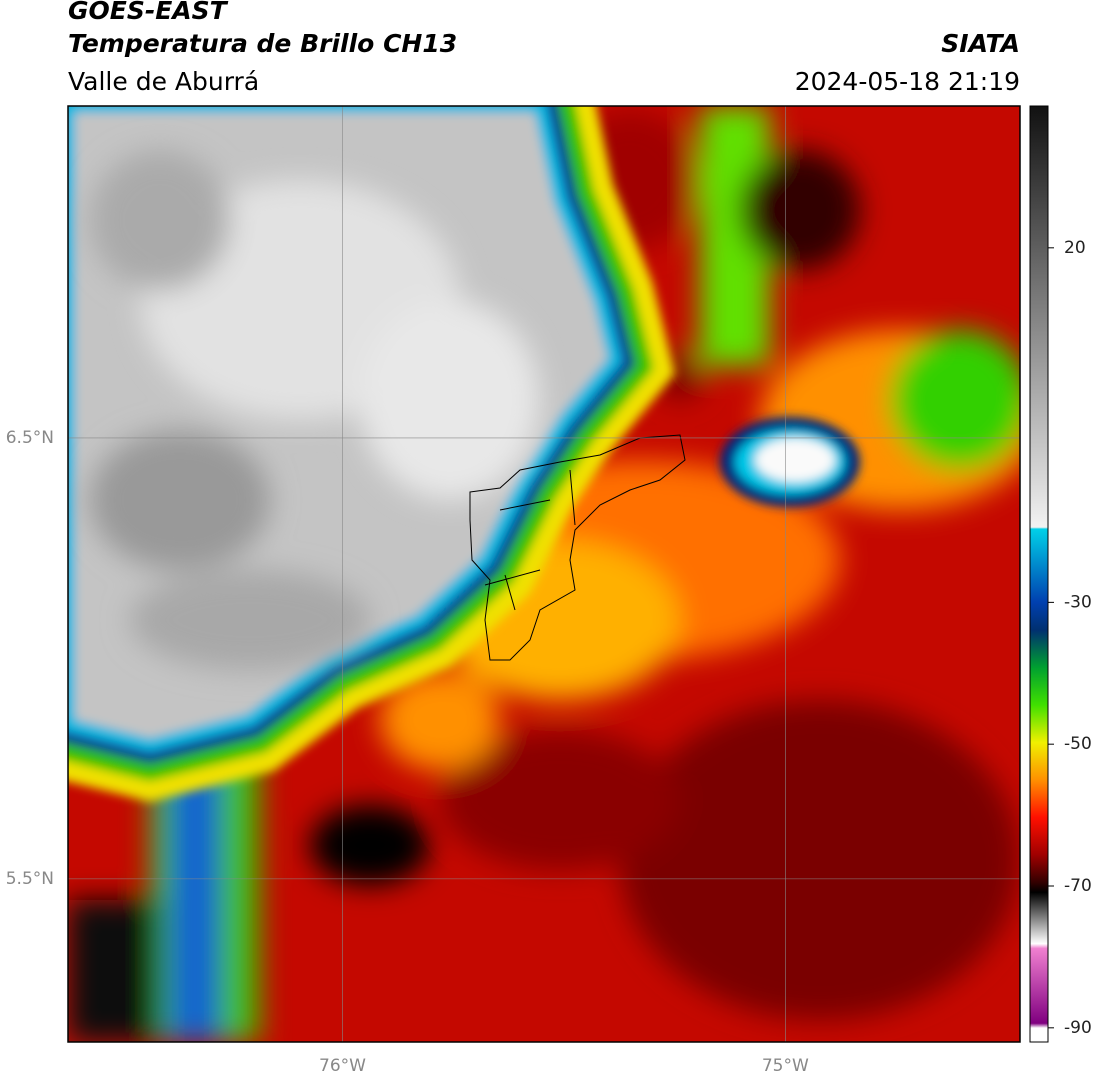 The width and height of the screenshot is (1094, 1078). Describe the element at coordinates (907, 81) in the screenshot. I see `timestamp: 2024-05-18 21:19` at that location.